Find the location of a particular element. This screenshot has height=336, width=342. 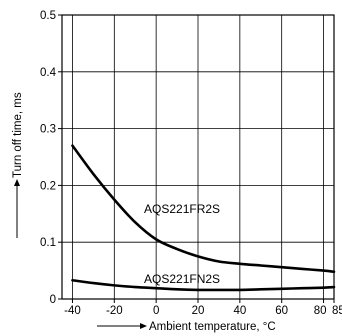

x-tick-label-5: 60 is located at coordinates (281, 311).